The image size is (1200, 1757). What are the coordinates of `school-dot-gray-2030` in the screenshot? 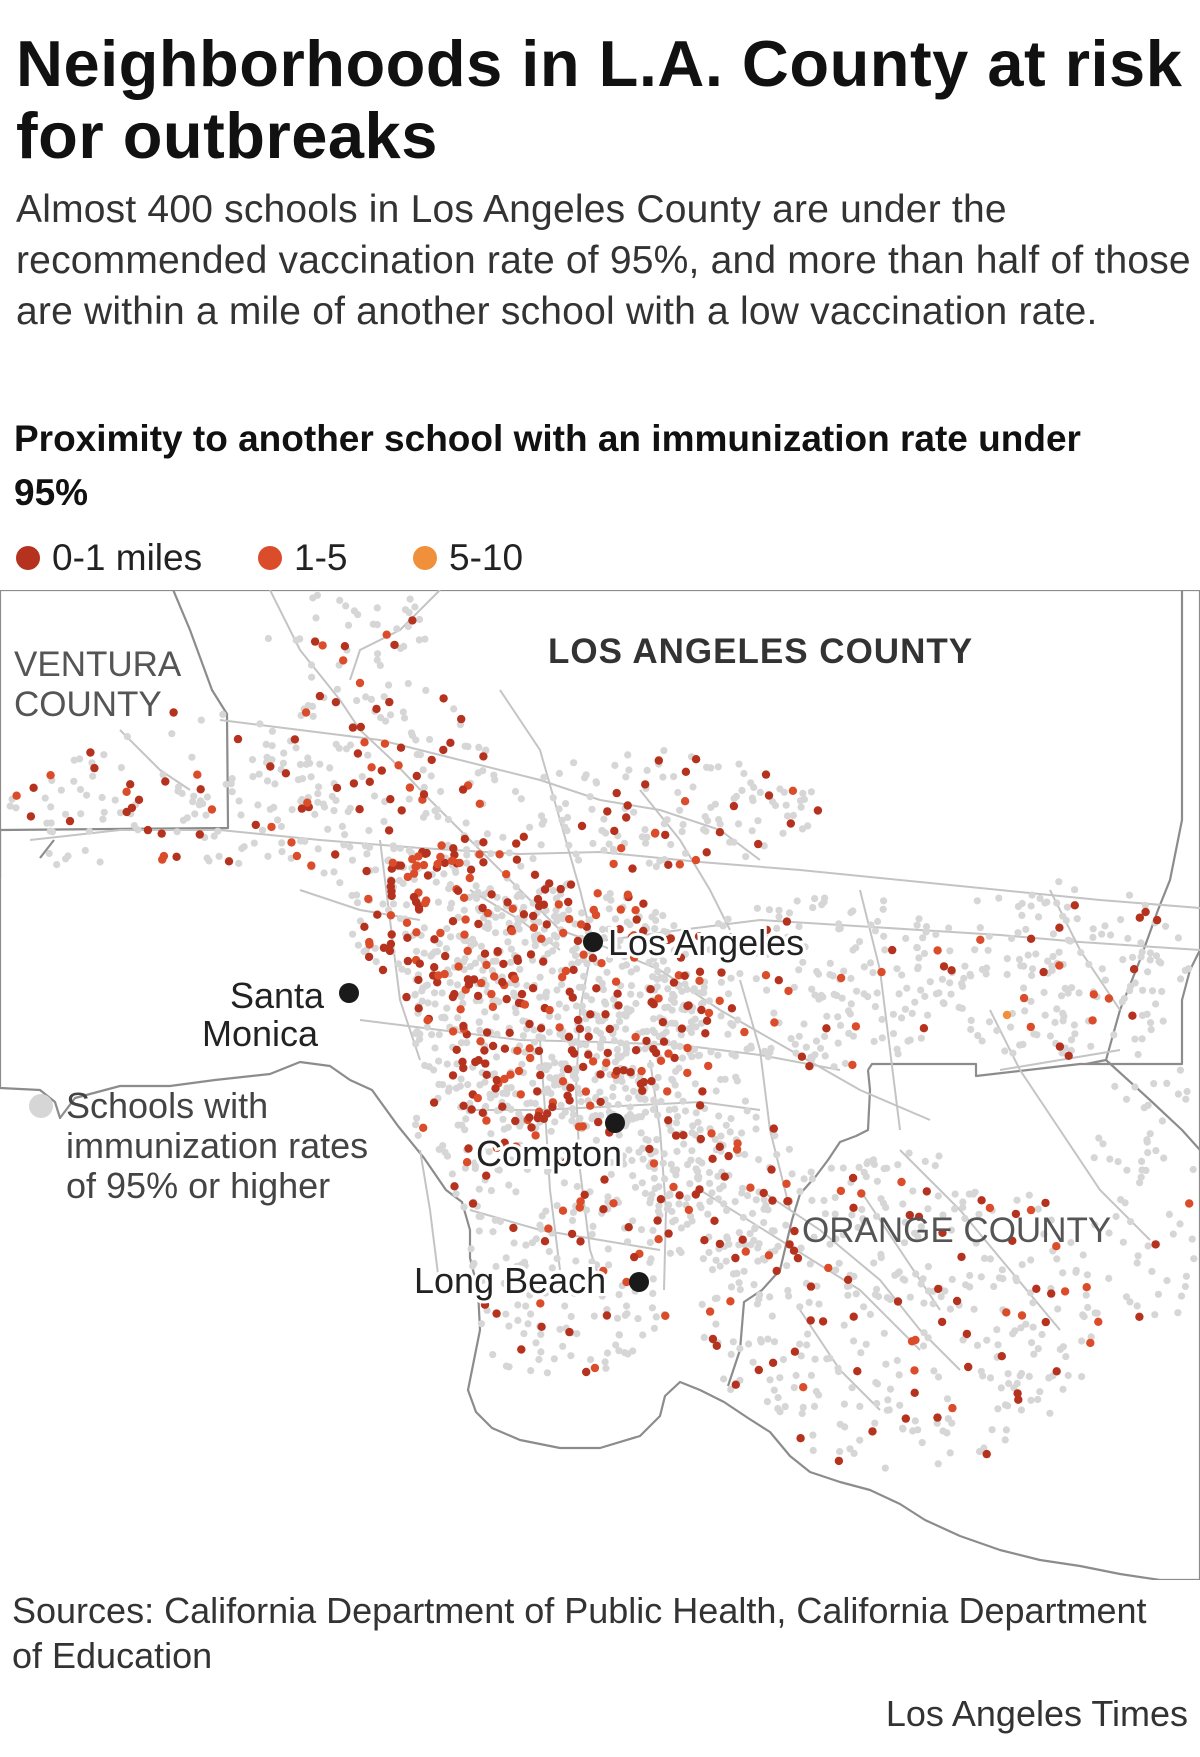 It's located at (448, 1091).